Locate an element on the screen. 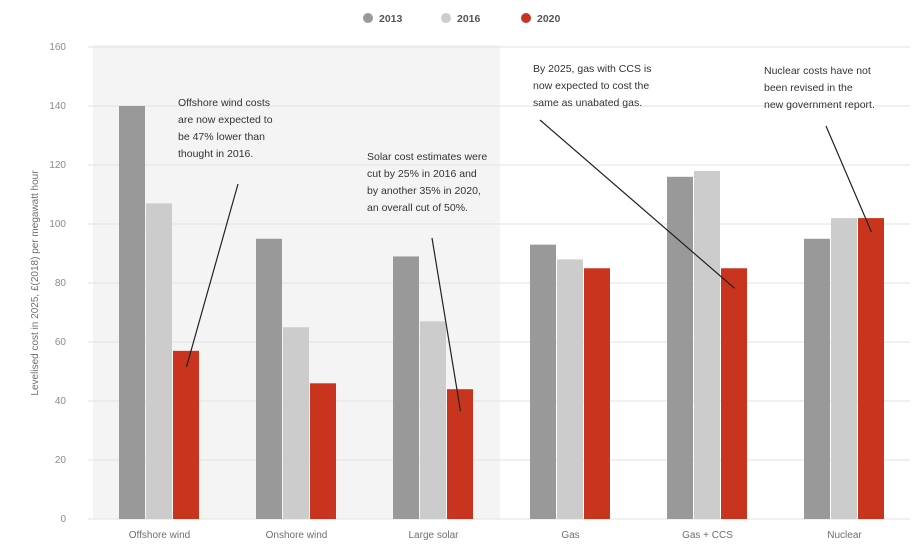 This screenshot has height=546, width=913. annotation-text-line: thought in 2016. is located at coordinates (215, 154).